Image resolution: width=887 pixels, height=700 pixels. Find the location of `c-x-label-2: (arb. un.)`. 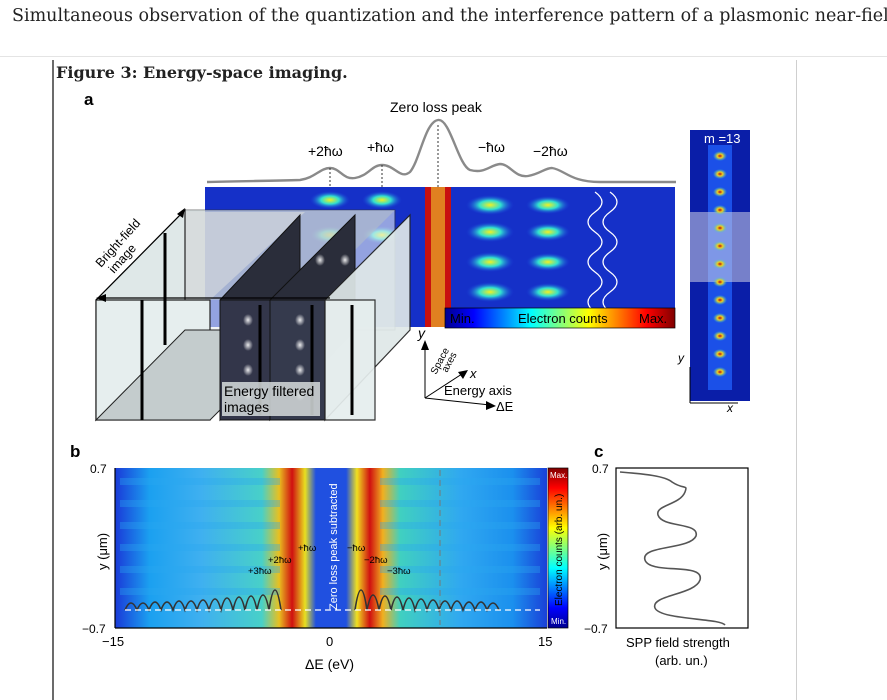

c-x-label-2: (arb. un.) is located at coordinates (681, 660).